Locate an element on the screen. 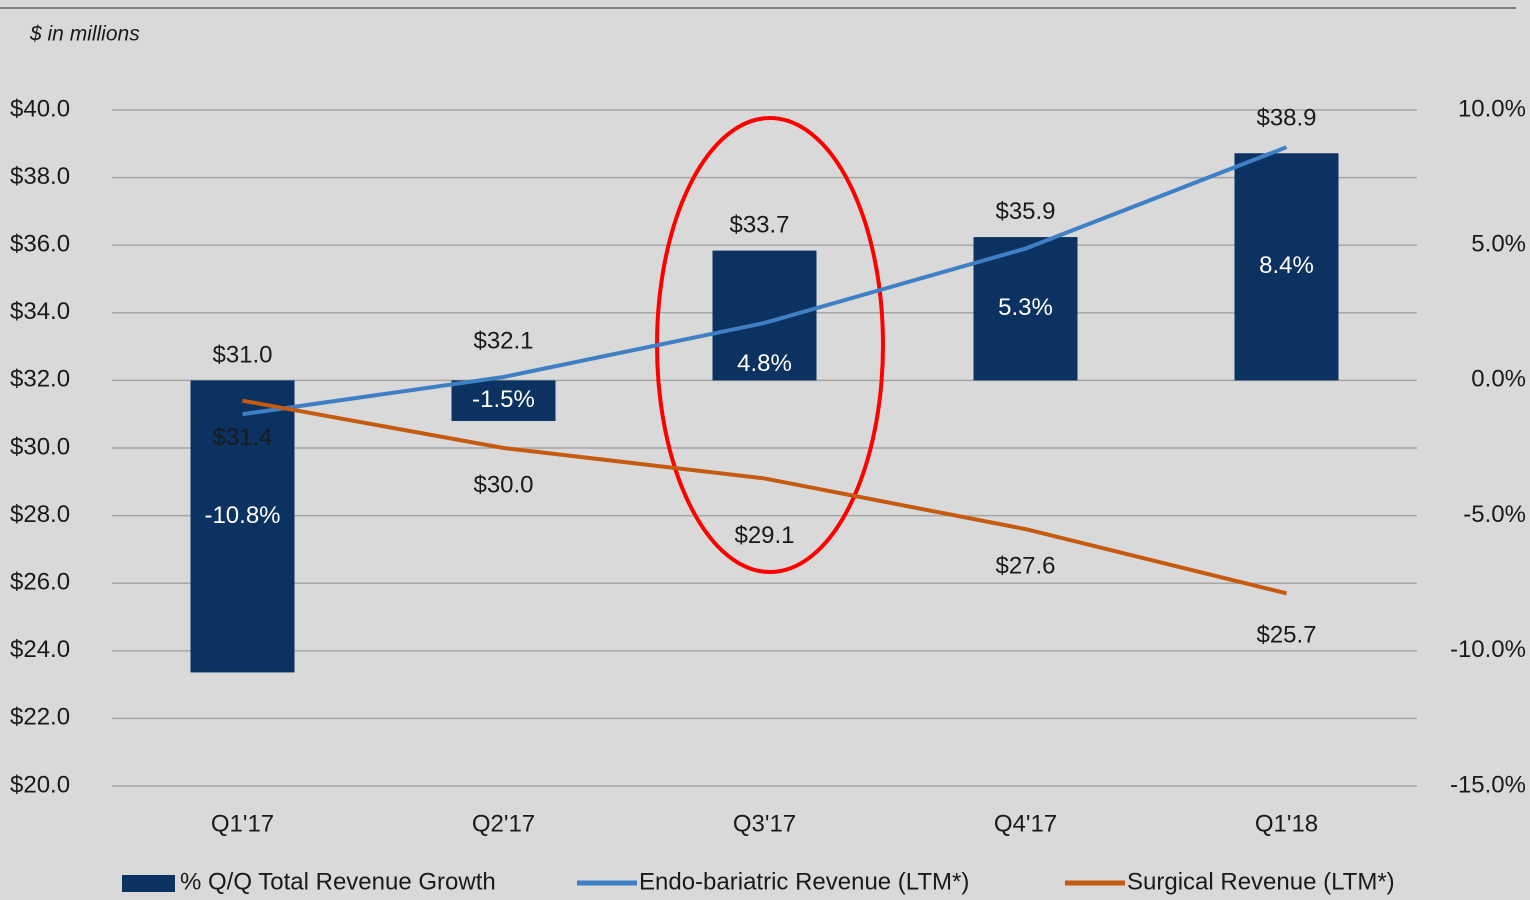 Image resolution: width=1530 pixels, height=900 pixels. bar-label: 8.4% is located at coordinates (1286, 265).